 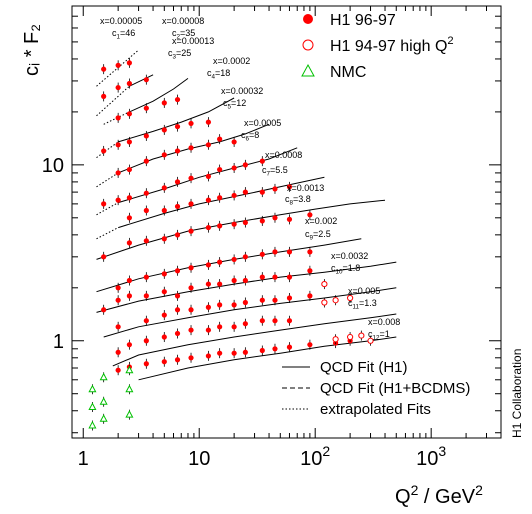 I want to click on legend-marker-open-circle, so click(x=308, y=45).